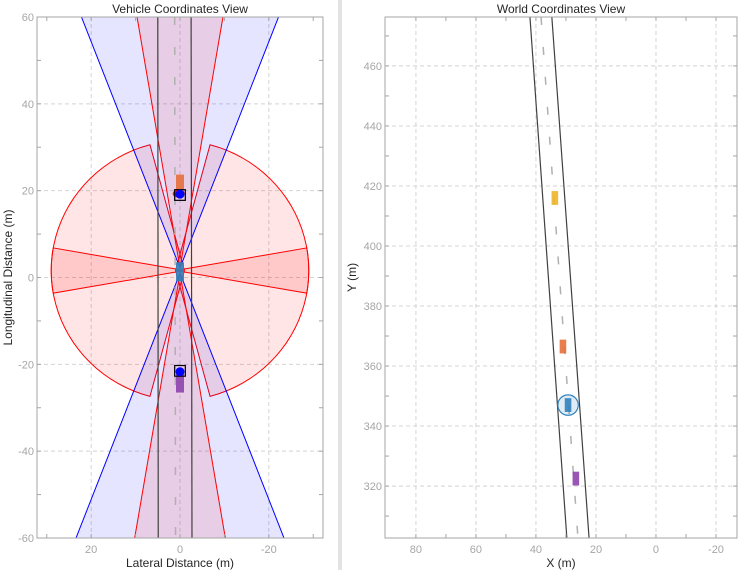  Describe the element at coordinates (180, 9) in the screenshot. I see `plot-title: Vehicle Coordinates View` at that location.